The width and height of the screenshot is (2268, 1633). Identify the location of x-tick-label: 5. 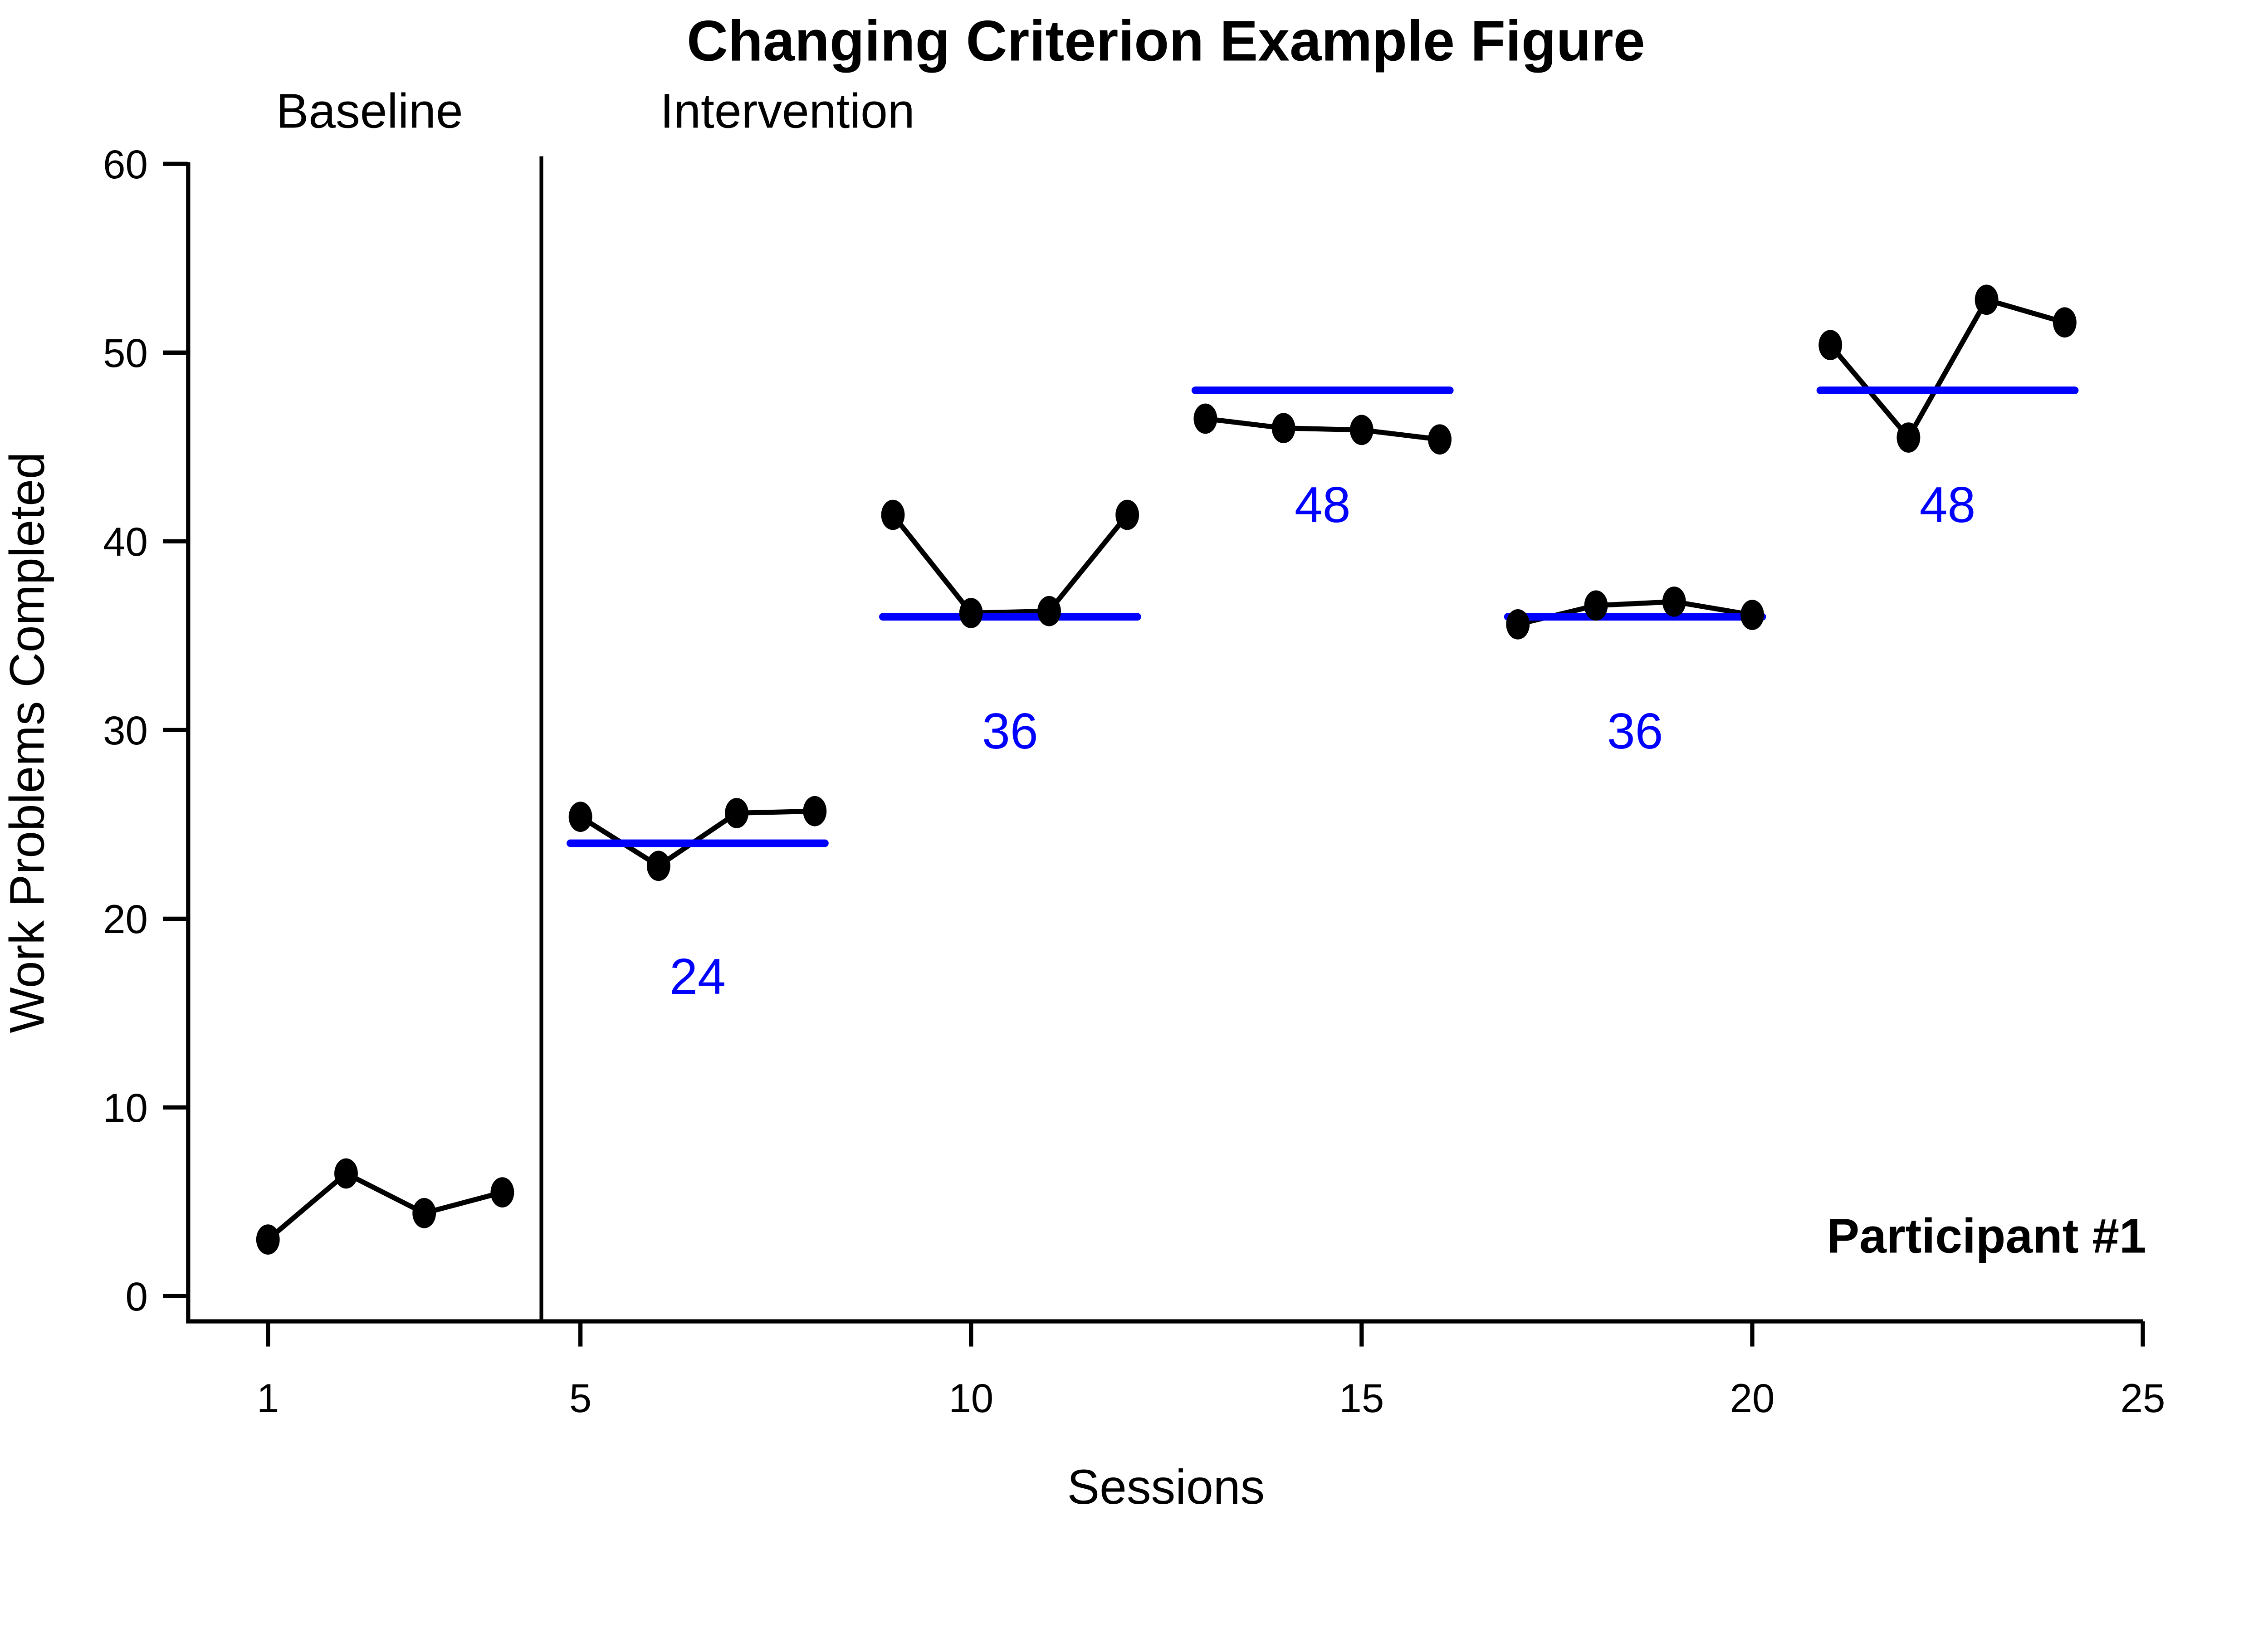
(580, 1398).